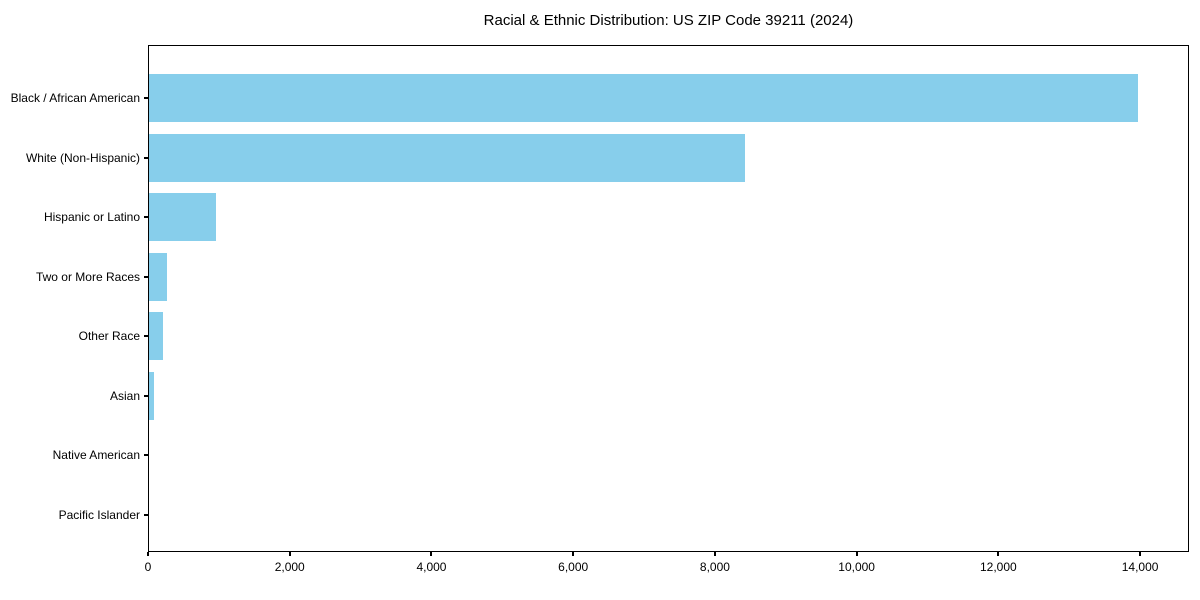 The height and width of the screenshot is (600, 1200). I want to click on y-tick-label: White (Non-Hispanic), so click(82, 157).